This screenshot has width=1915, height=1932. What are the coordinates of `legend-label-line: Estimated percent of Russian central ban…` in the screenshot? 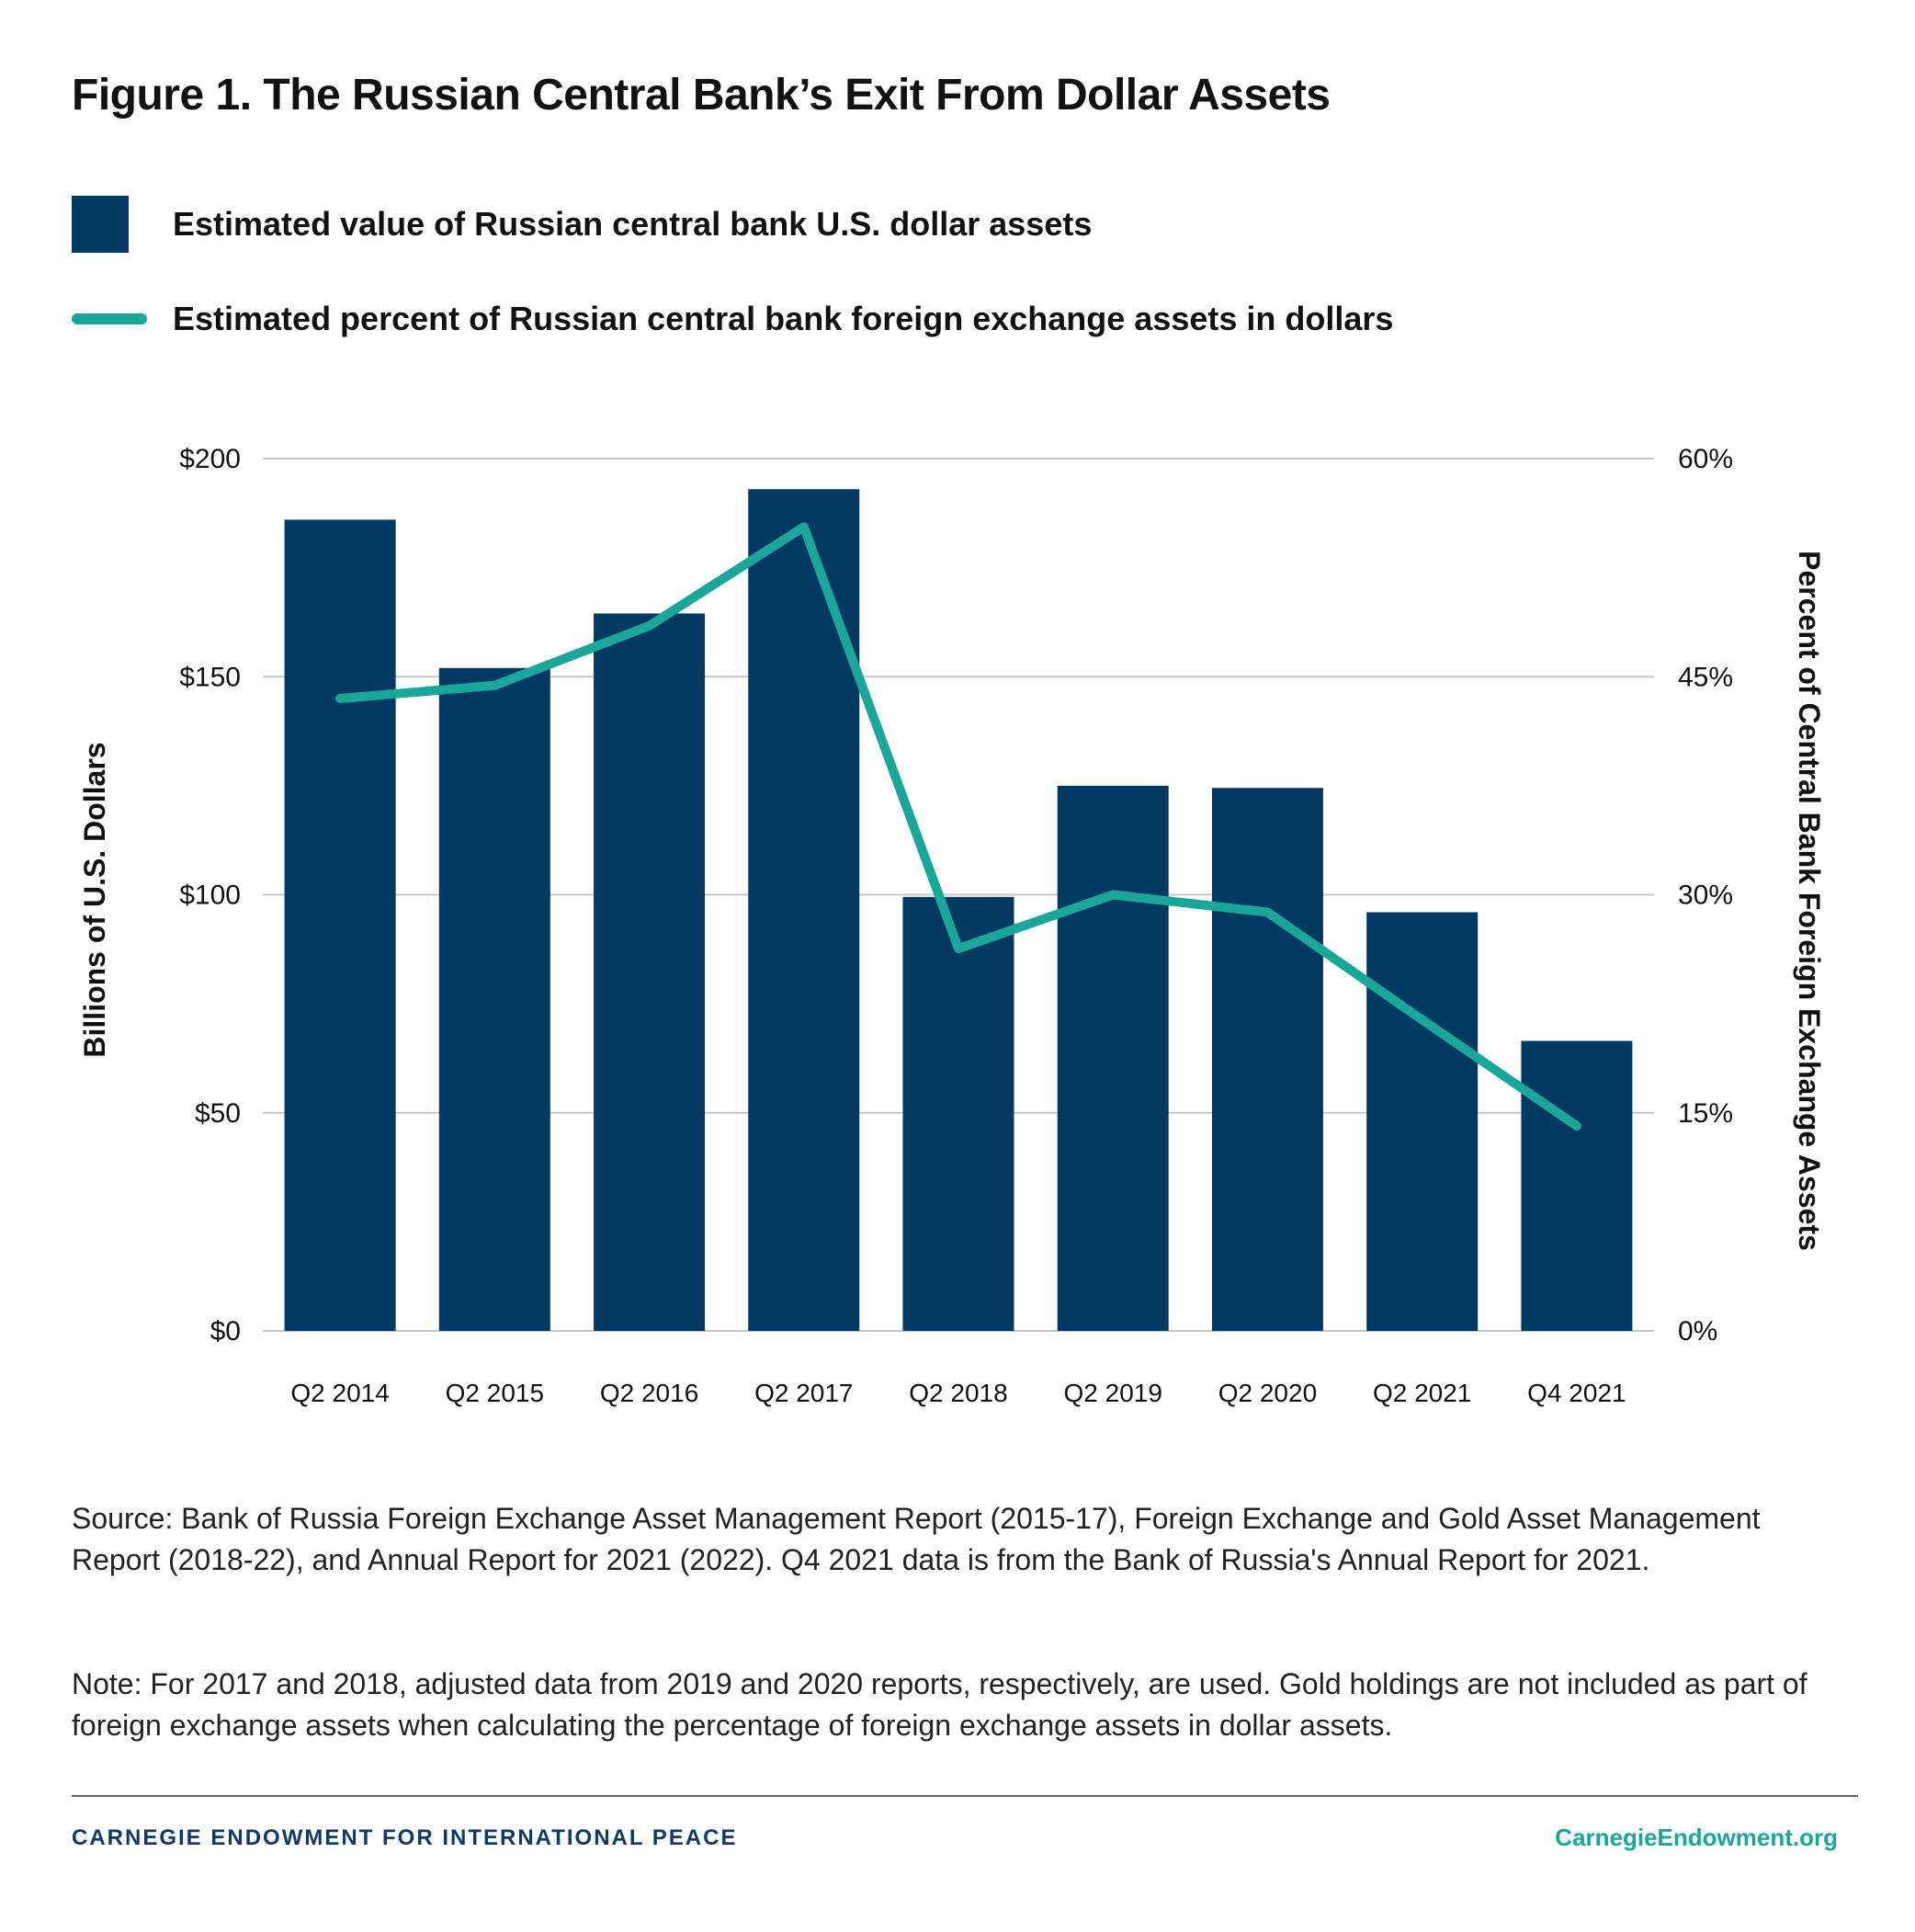 It's located at (783, 319).